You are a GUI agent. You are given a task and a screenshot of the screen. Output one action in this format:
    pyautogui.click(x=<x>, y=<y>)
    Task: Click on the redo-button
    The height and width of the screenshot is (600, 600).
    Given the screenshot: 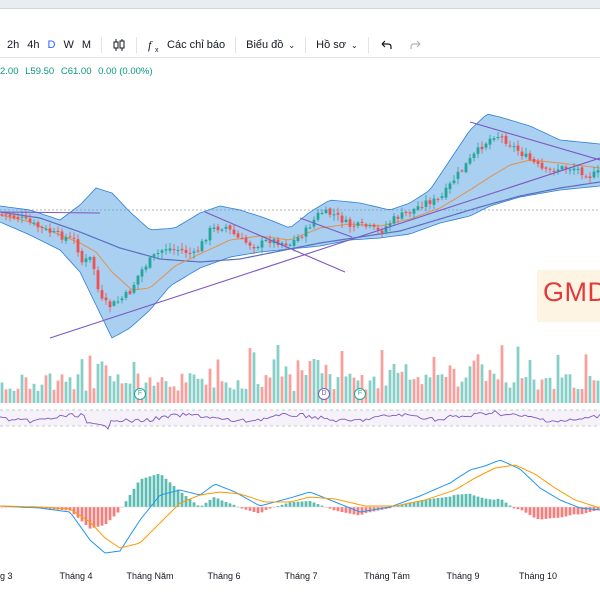 What is the action you would take?
    pyautogui.click(x=416, y=45)
    